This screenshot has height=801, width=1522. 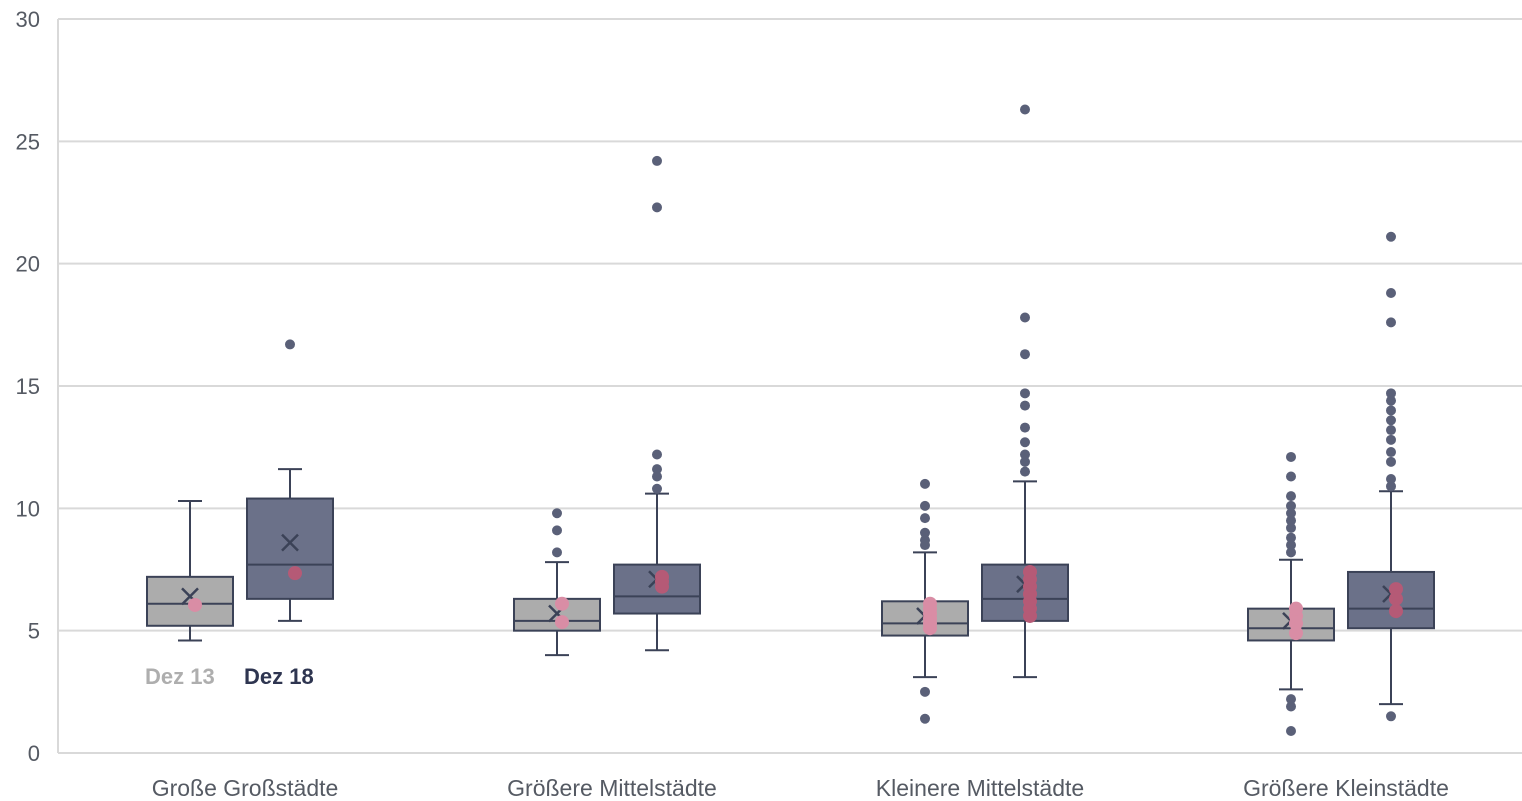 I want to click on y-axis-ticks: 0 5 10 15 20 25 30, so click(x=28, y=386).